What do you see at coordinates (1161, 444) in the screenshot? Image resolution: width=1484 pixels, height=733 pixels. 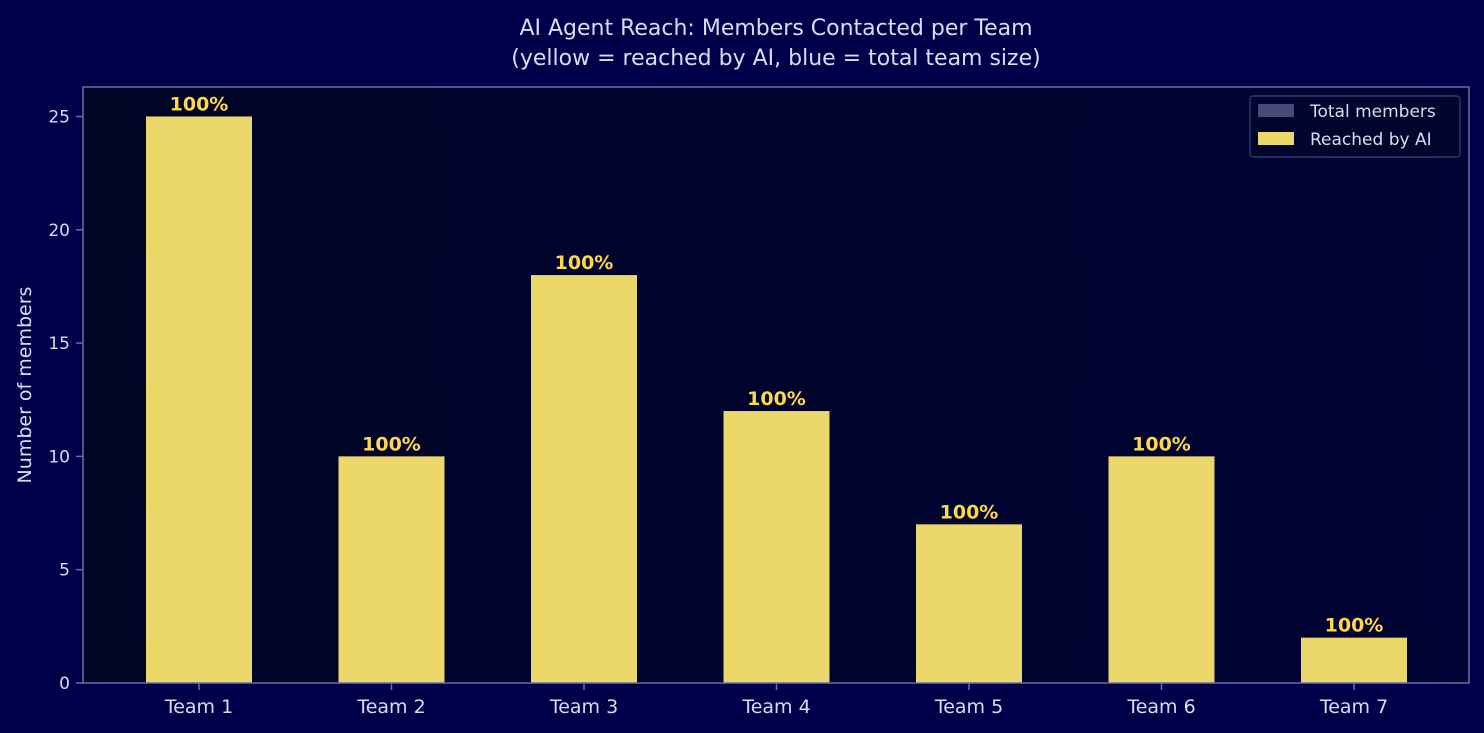 I see `data-label-6: 100%` at bounding box center [1161, 444].